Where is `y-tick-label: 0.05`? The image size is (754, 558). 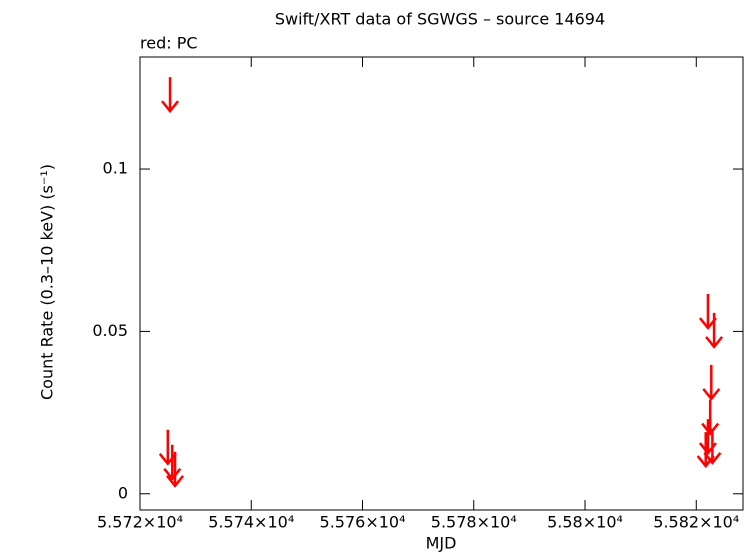
y-tick-label: 0.05 is located at coordinates (110, 330).